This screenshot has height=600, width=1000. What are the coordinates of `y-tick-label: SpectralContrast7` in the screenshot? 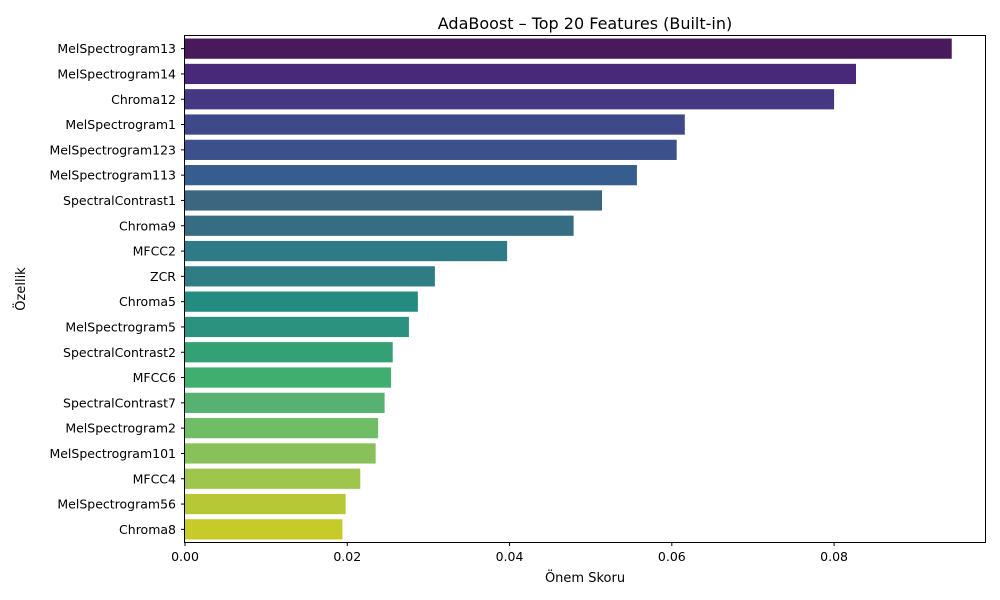 It's located at (119, 402).